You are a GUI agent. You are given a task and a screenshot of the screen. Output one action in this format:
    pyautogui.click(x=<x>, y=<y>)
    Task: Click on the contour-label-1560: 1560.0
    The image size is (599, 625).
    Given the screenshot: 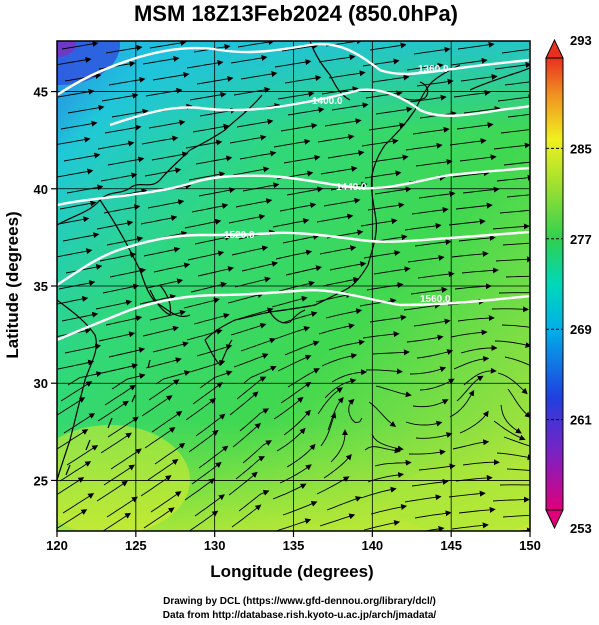 What is the action you would take?
    pyautogui.click(x=435, y=299)
    